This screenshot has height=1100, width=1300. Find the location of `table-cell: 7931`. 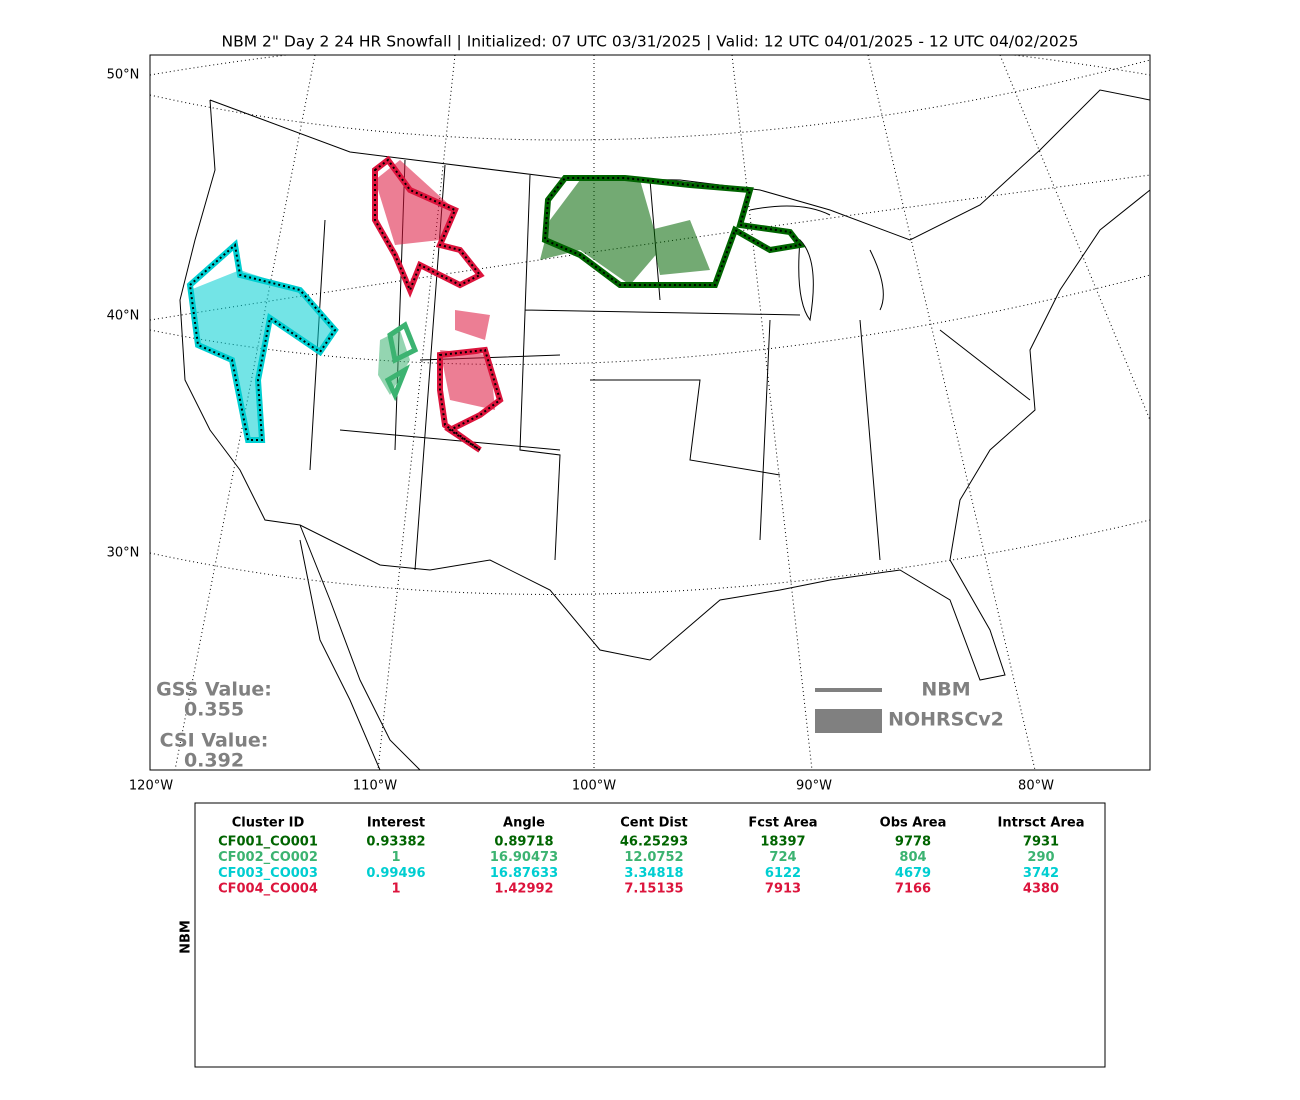

table-cell: 7931 is located at coordinates (1041, 842).